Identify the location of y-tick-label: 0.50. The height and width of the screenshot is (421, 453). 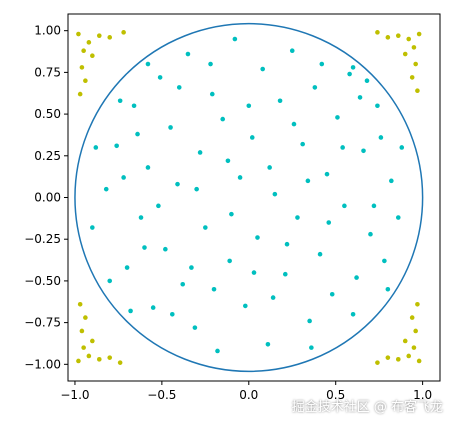
(47, 114).